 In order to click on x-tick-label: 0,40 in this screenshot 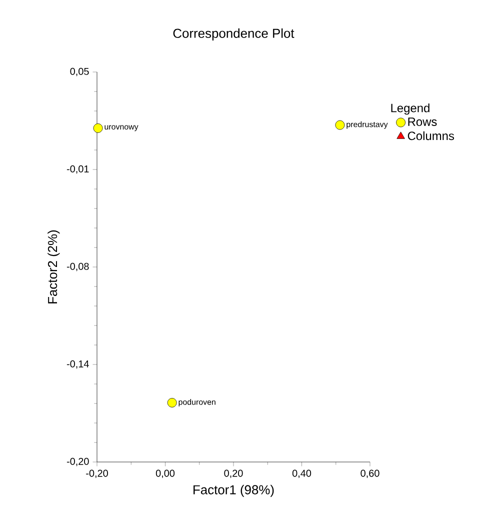, I will do `click(302, 474)`.